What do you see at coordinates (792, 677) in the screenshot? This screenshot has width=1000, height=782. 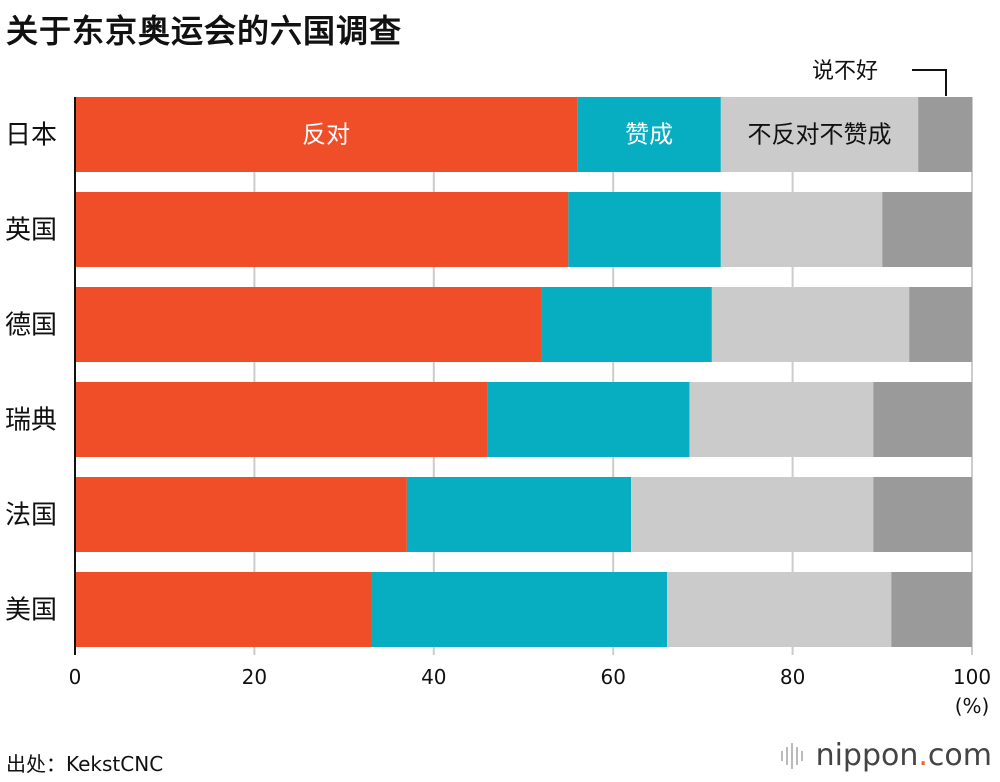 I see `x-tick-label: 80` at bounding box center [792, 677].